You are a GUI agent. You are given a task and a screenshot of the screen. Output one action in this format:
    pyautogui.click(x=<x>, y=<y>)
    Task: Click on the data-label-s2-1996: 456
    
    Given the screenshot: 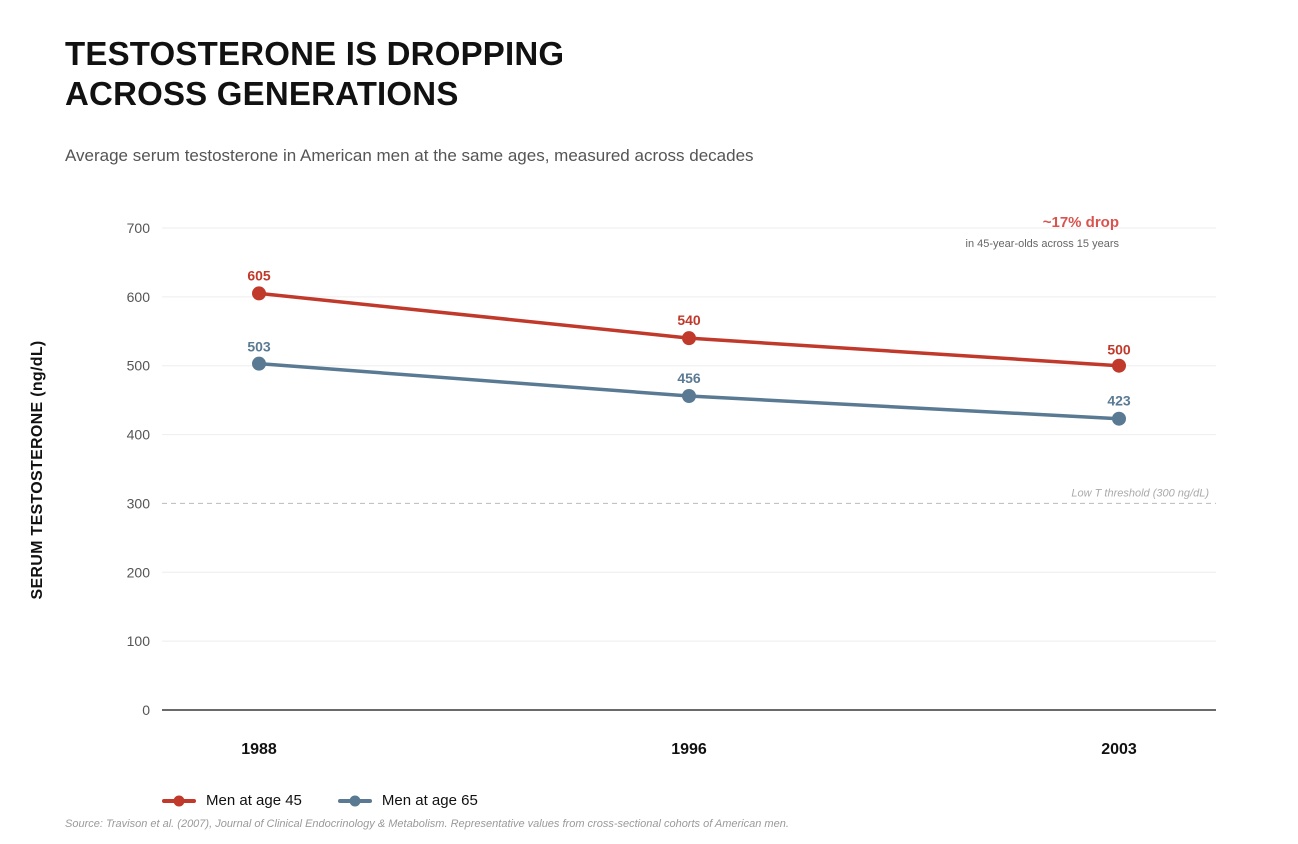 What is the action you would take?
    pyautogui.click(x=689, y=378)
    